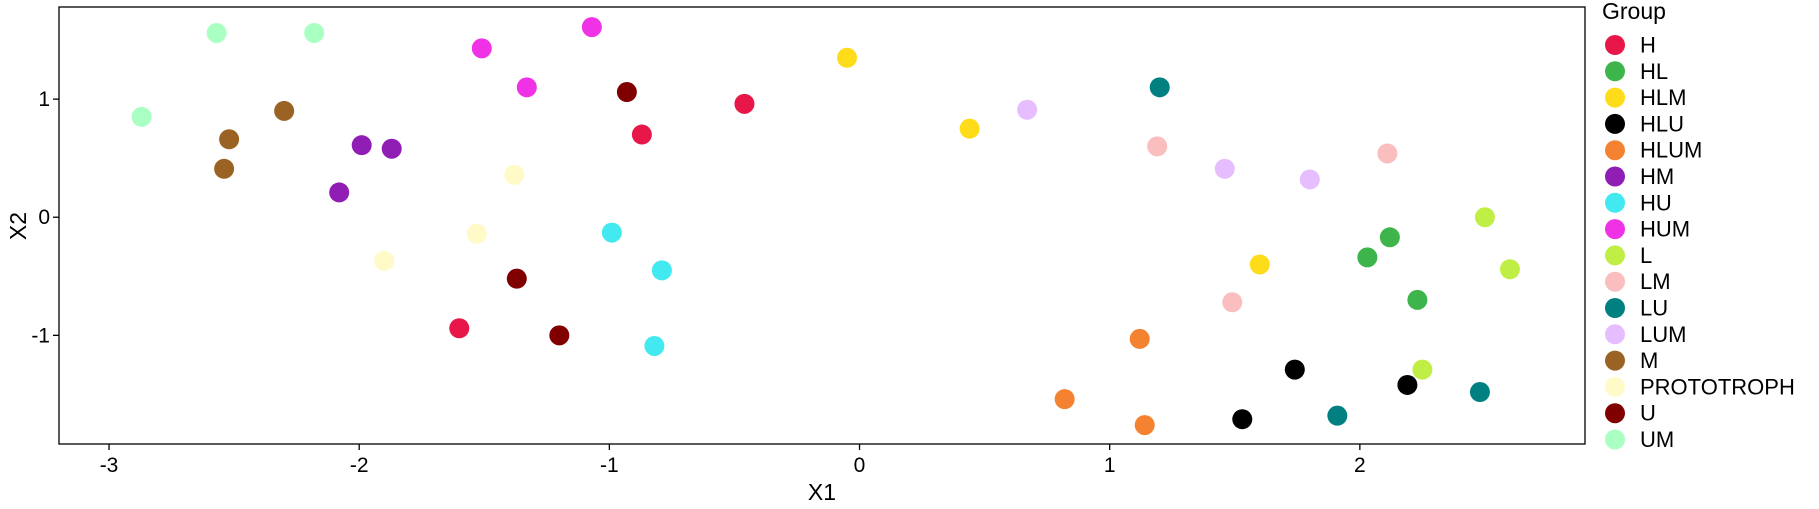 The height and width of the screenshot is (509, 1819). Describe the element at coordinates (18, 226) in the screenshot. I see `y-axis-title: X2` at that location.